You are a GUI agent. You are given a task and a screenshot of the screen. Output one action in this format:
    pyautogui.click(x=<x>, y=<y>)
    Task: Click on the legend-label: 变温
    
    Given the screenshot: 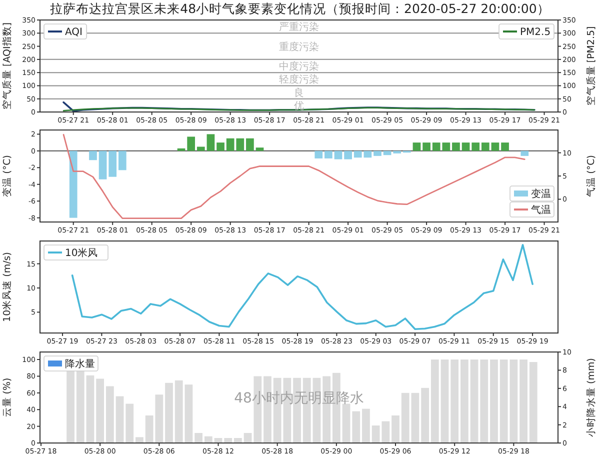 What is the action you would take?
    pyautogui.click(x=541, y=194)
    